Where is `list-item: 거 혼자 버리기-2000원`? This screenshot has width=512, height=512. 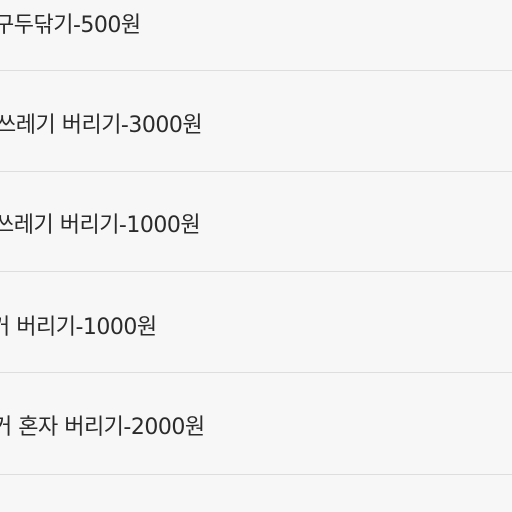 list-item: 거 혼자 버리기-2000원 is located at coordinates (256, 425).